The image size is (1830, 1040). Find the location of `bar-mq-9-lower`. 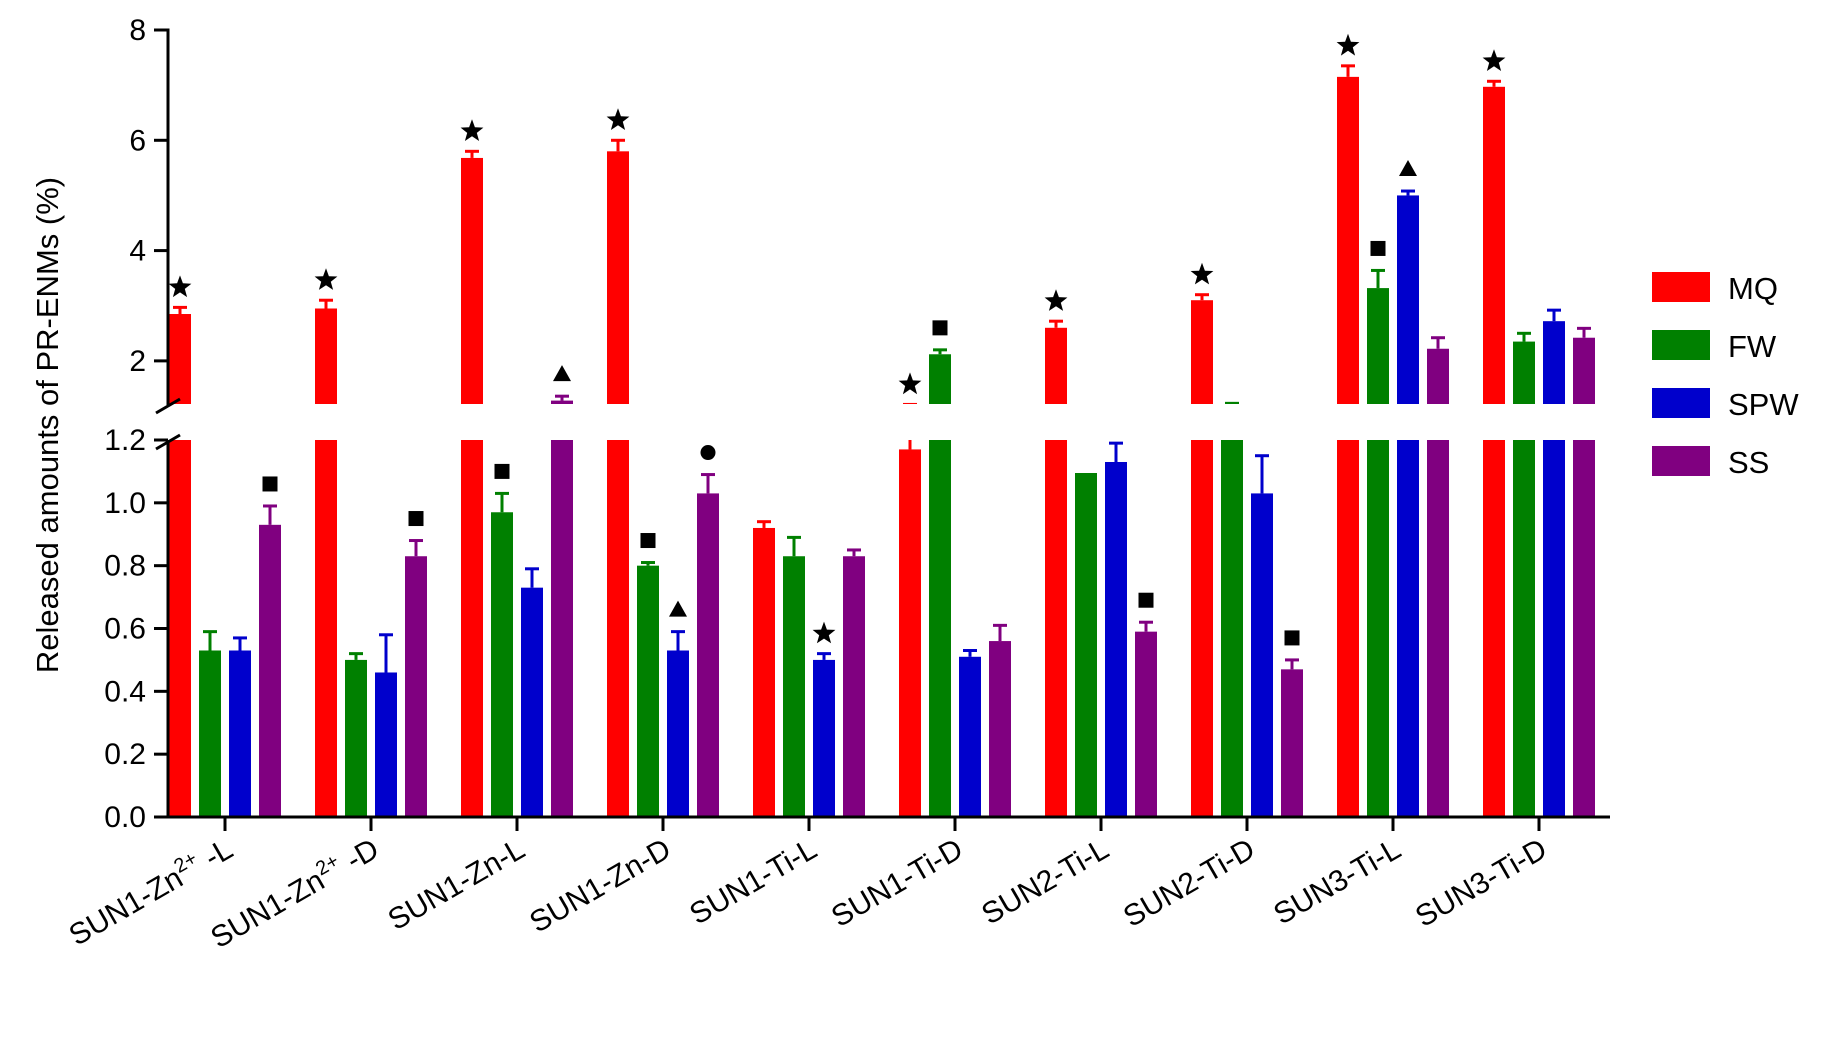

bar-mq-9-lower is located at coordinates (1494, 628).